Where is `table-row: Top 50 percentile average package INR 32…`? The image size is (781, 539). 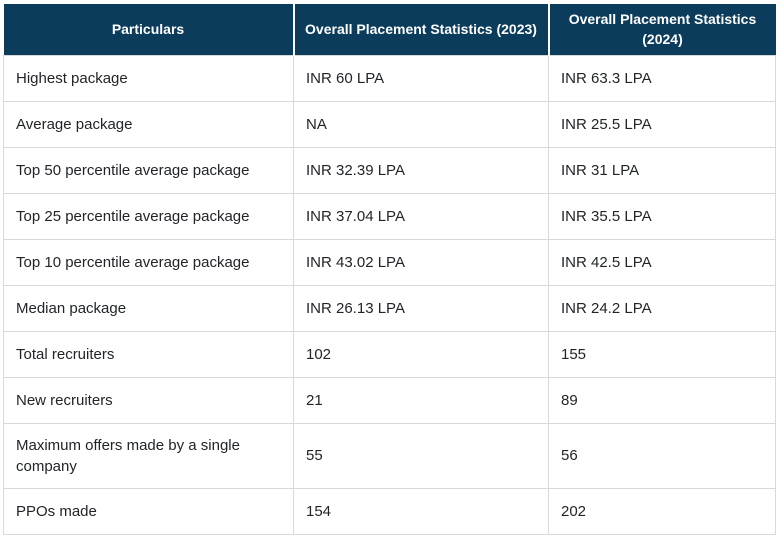 table-row: Top 50 percentile average package INR 32… is located at coordinates (389, 170).